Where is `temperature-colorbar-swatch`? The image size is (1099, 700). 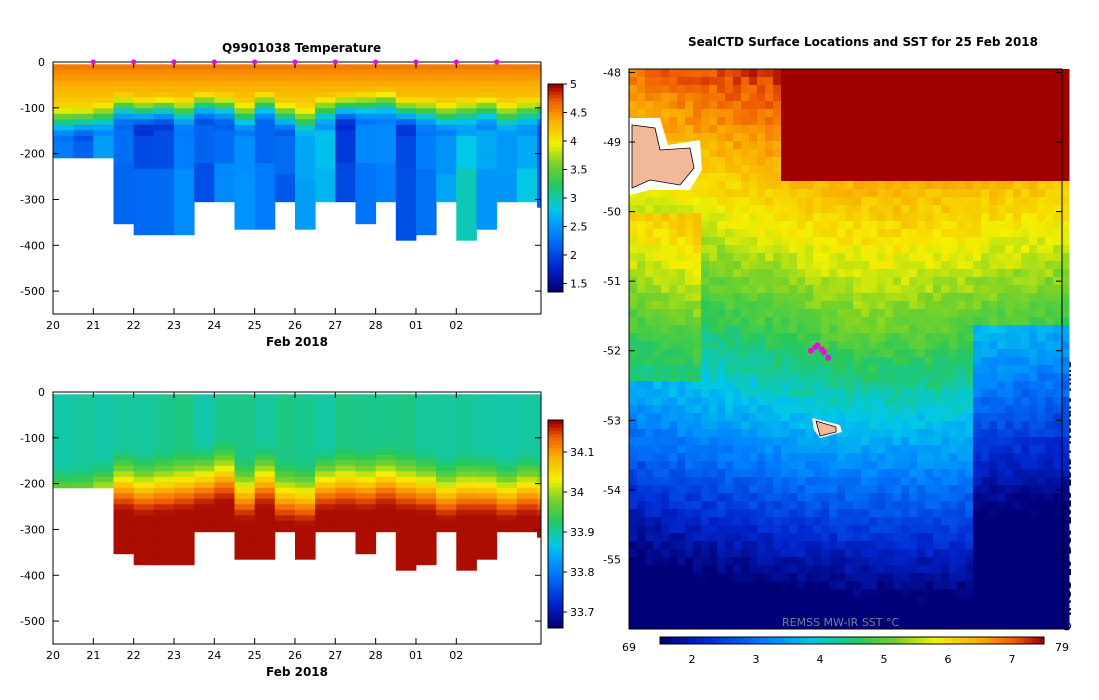
temperature-colorbar-swatch is located at coordinates (555, 235).